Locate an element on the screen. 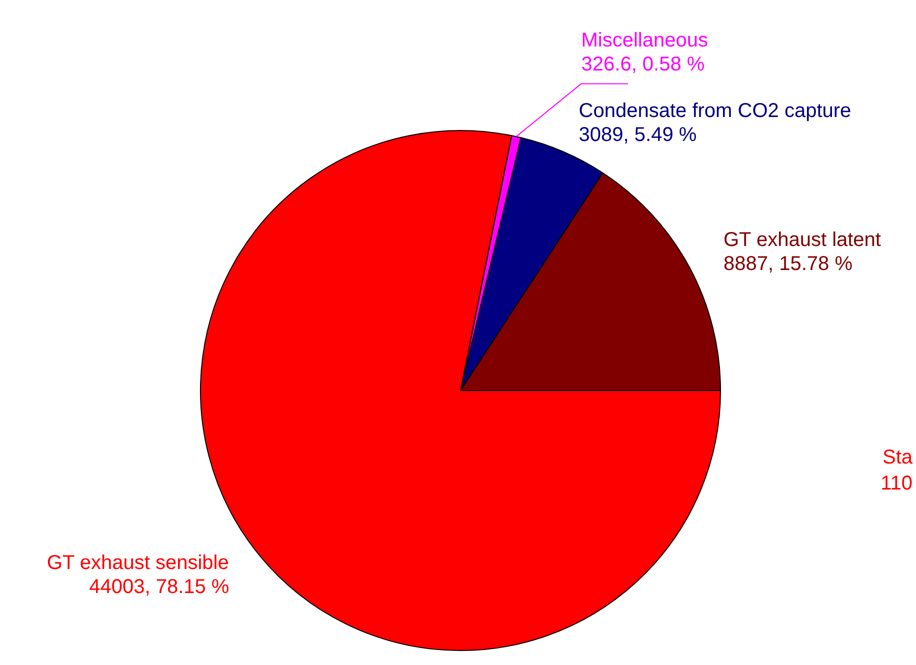  data-label: 3089, 5.49 % is located at coordinates (637, 135).